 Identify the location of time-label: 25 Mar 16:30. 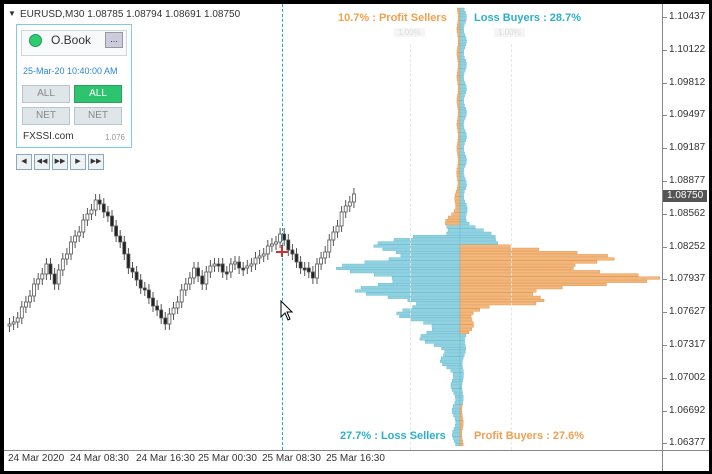
(355, 458).